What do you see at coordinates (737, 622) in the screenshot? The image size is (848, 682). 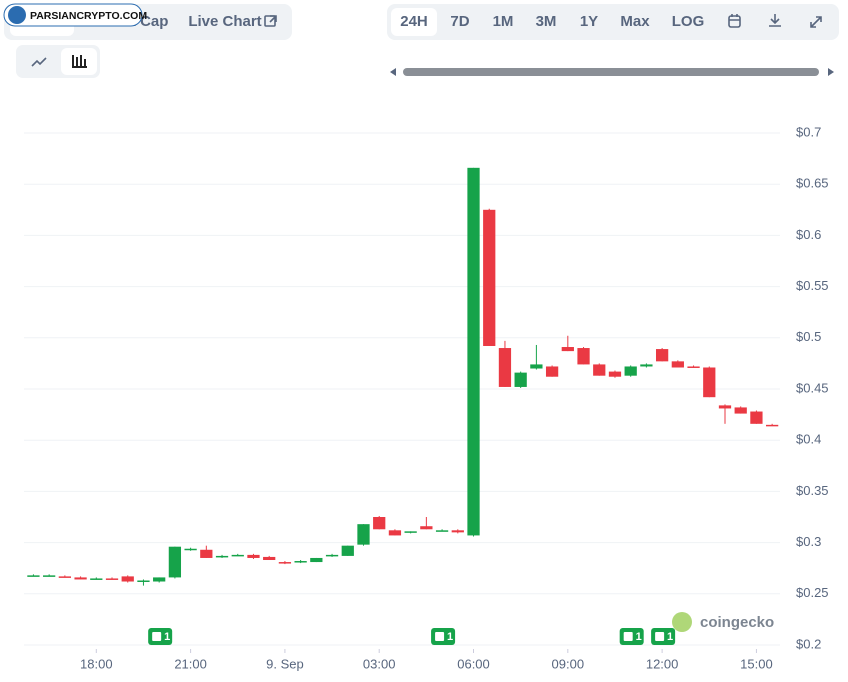 I see `chart-watermark: coingecko` at bounding box center [737, 622].